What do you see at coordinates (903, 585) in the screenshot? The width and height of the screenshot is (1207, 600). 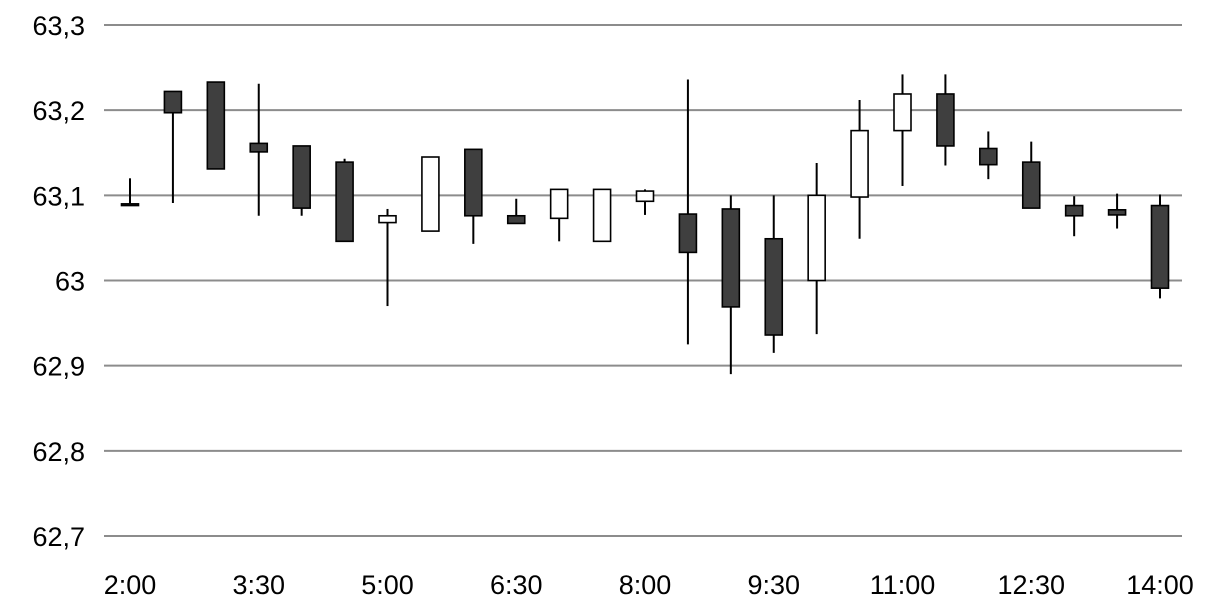 I see `x-tick-label: 11:00` at bounding box center [903, 585].